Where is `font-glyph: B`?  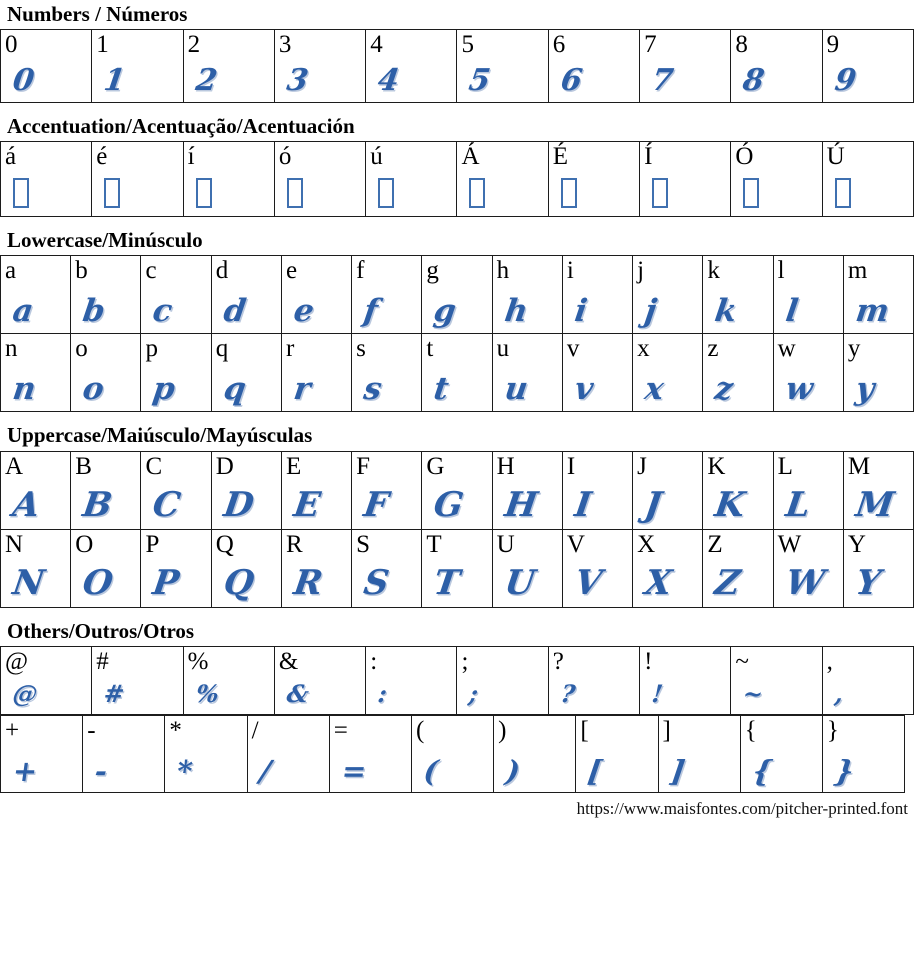 font-glyph: B is located at coordinates (97, 504).